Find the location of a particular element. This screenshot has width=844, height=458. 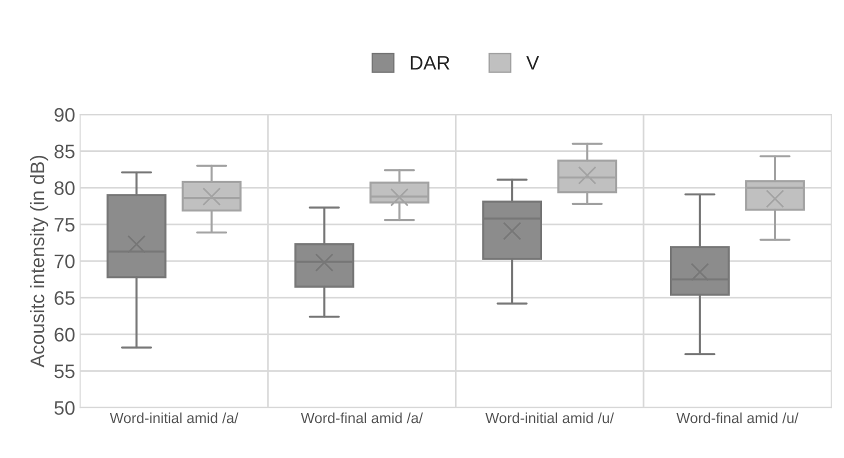

x-tick-label: Word-initial amid /a/ is located at coordinates (174, 418).